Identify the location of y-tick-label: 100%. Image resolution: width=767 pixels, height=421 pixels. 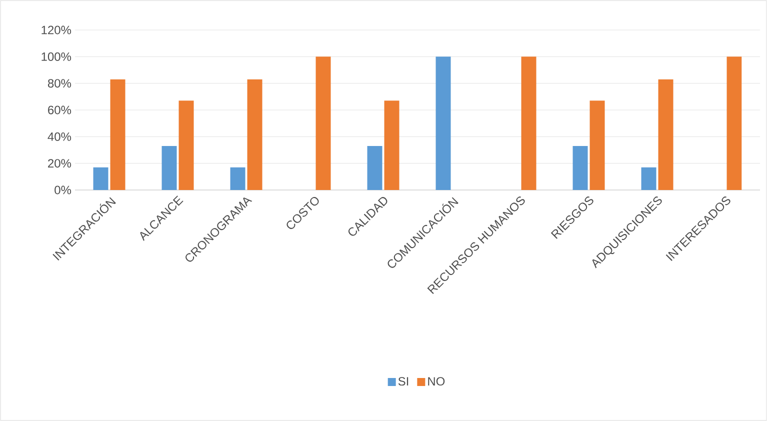
(57, 56).